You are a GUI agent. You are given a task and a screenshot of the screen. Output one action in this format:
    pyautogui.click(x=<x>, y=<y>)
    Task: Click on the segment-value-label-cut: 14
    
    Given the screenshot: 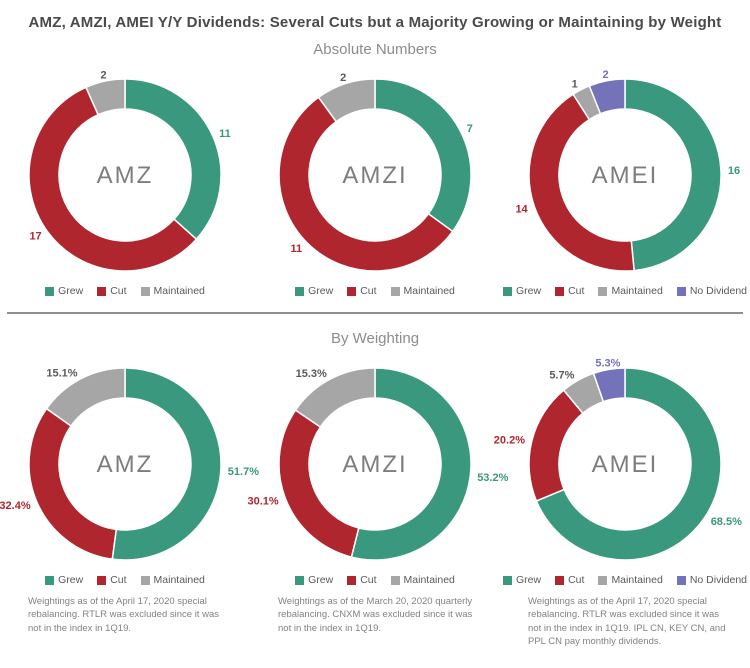 What is the action you would take?
    pyautogui.click(x=521, y=210)
    